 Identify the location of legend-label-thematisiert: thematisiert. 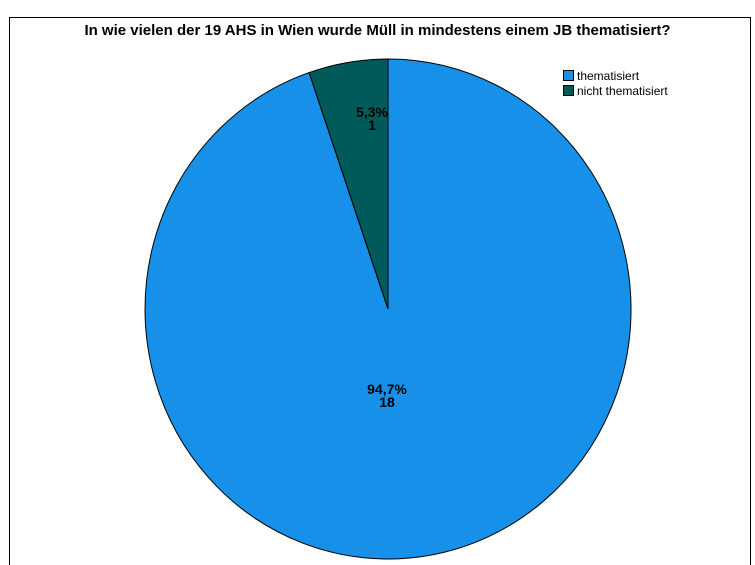
(608, 75).